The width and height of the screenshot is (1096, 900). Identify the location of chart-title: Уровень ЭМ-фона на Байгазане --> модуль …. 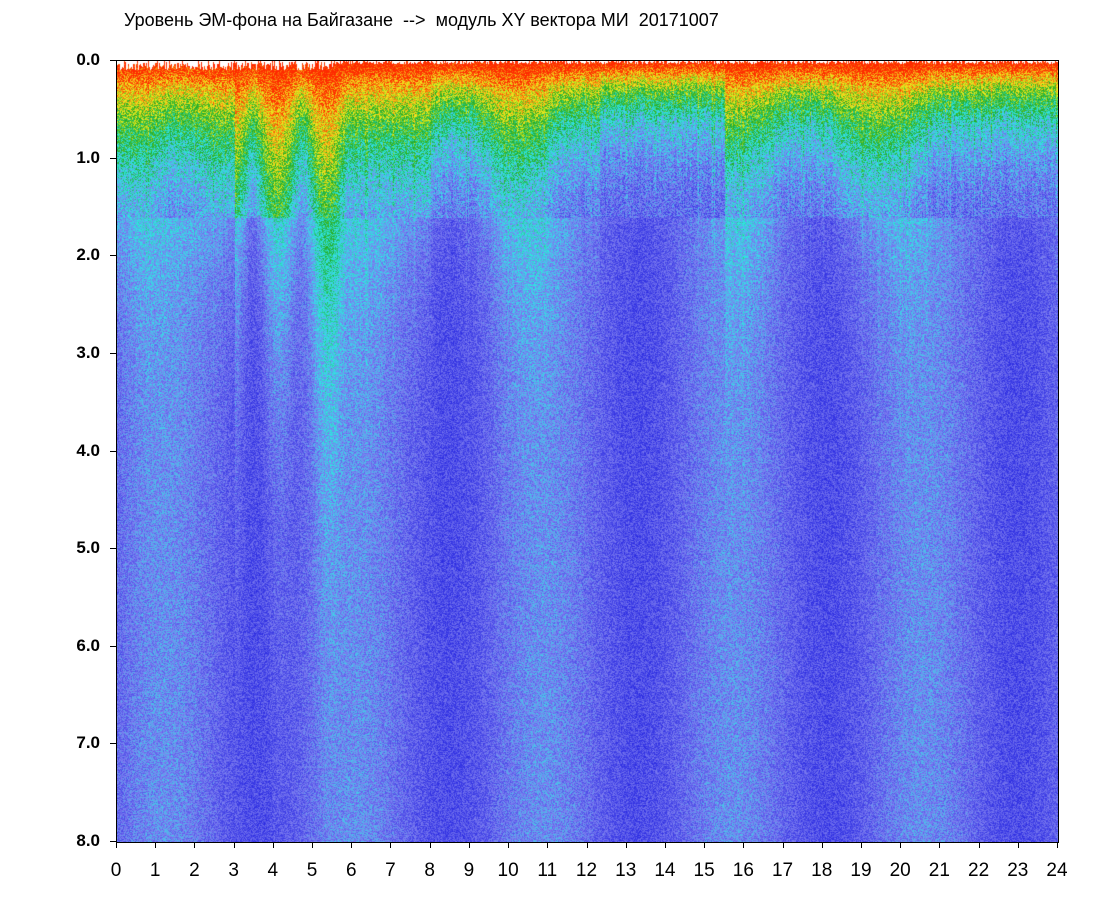
(421, 20).